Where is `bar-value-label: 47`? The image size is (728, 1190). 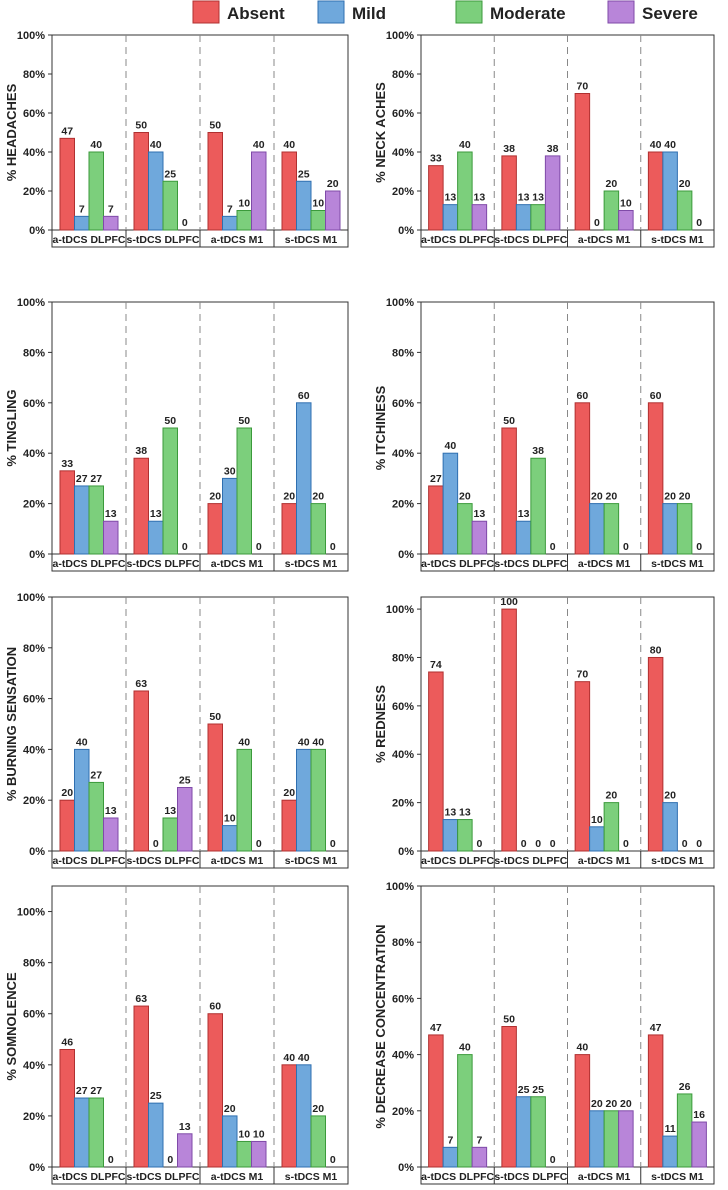
bar-value-label: 47 is located at coordinates (656, 1028).